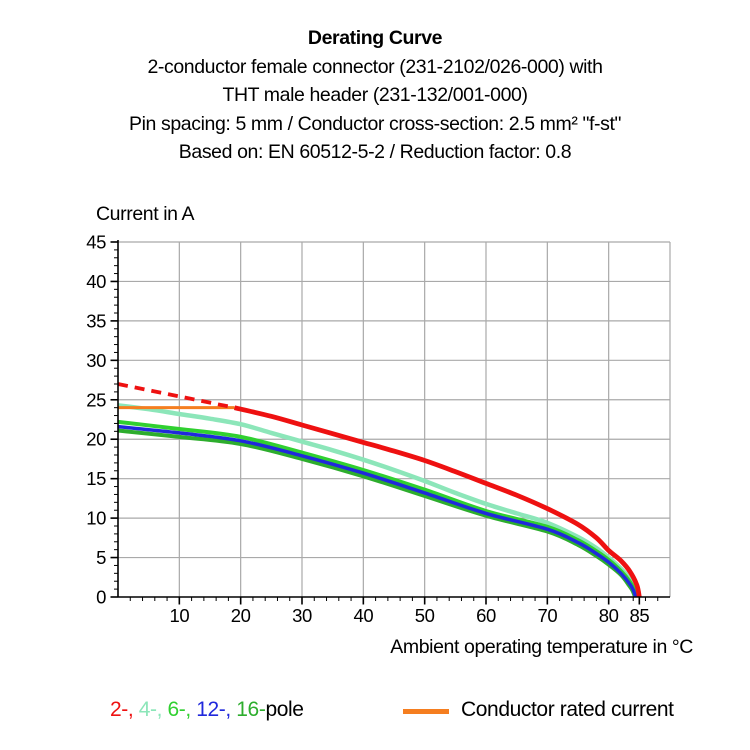  Describe the element at coordinates (609, 615) in the screenshot. I see `x-tick-label: 80` at that location.